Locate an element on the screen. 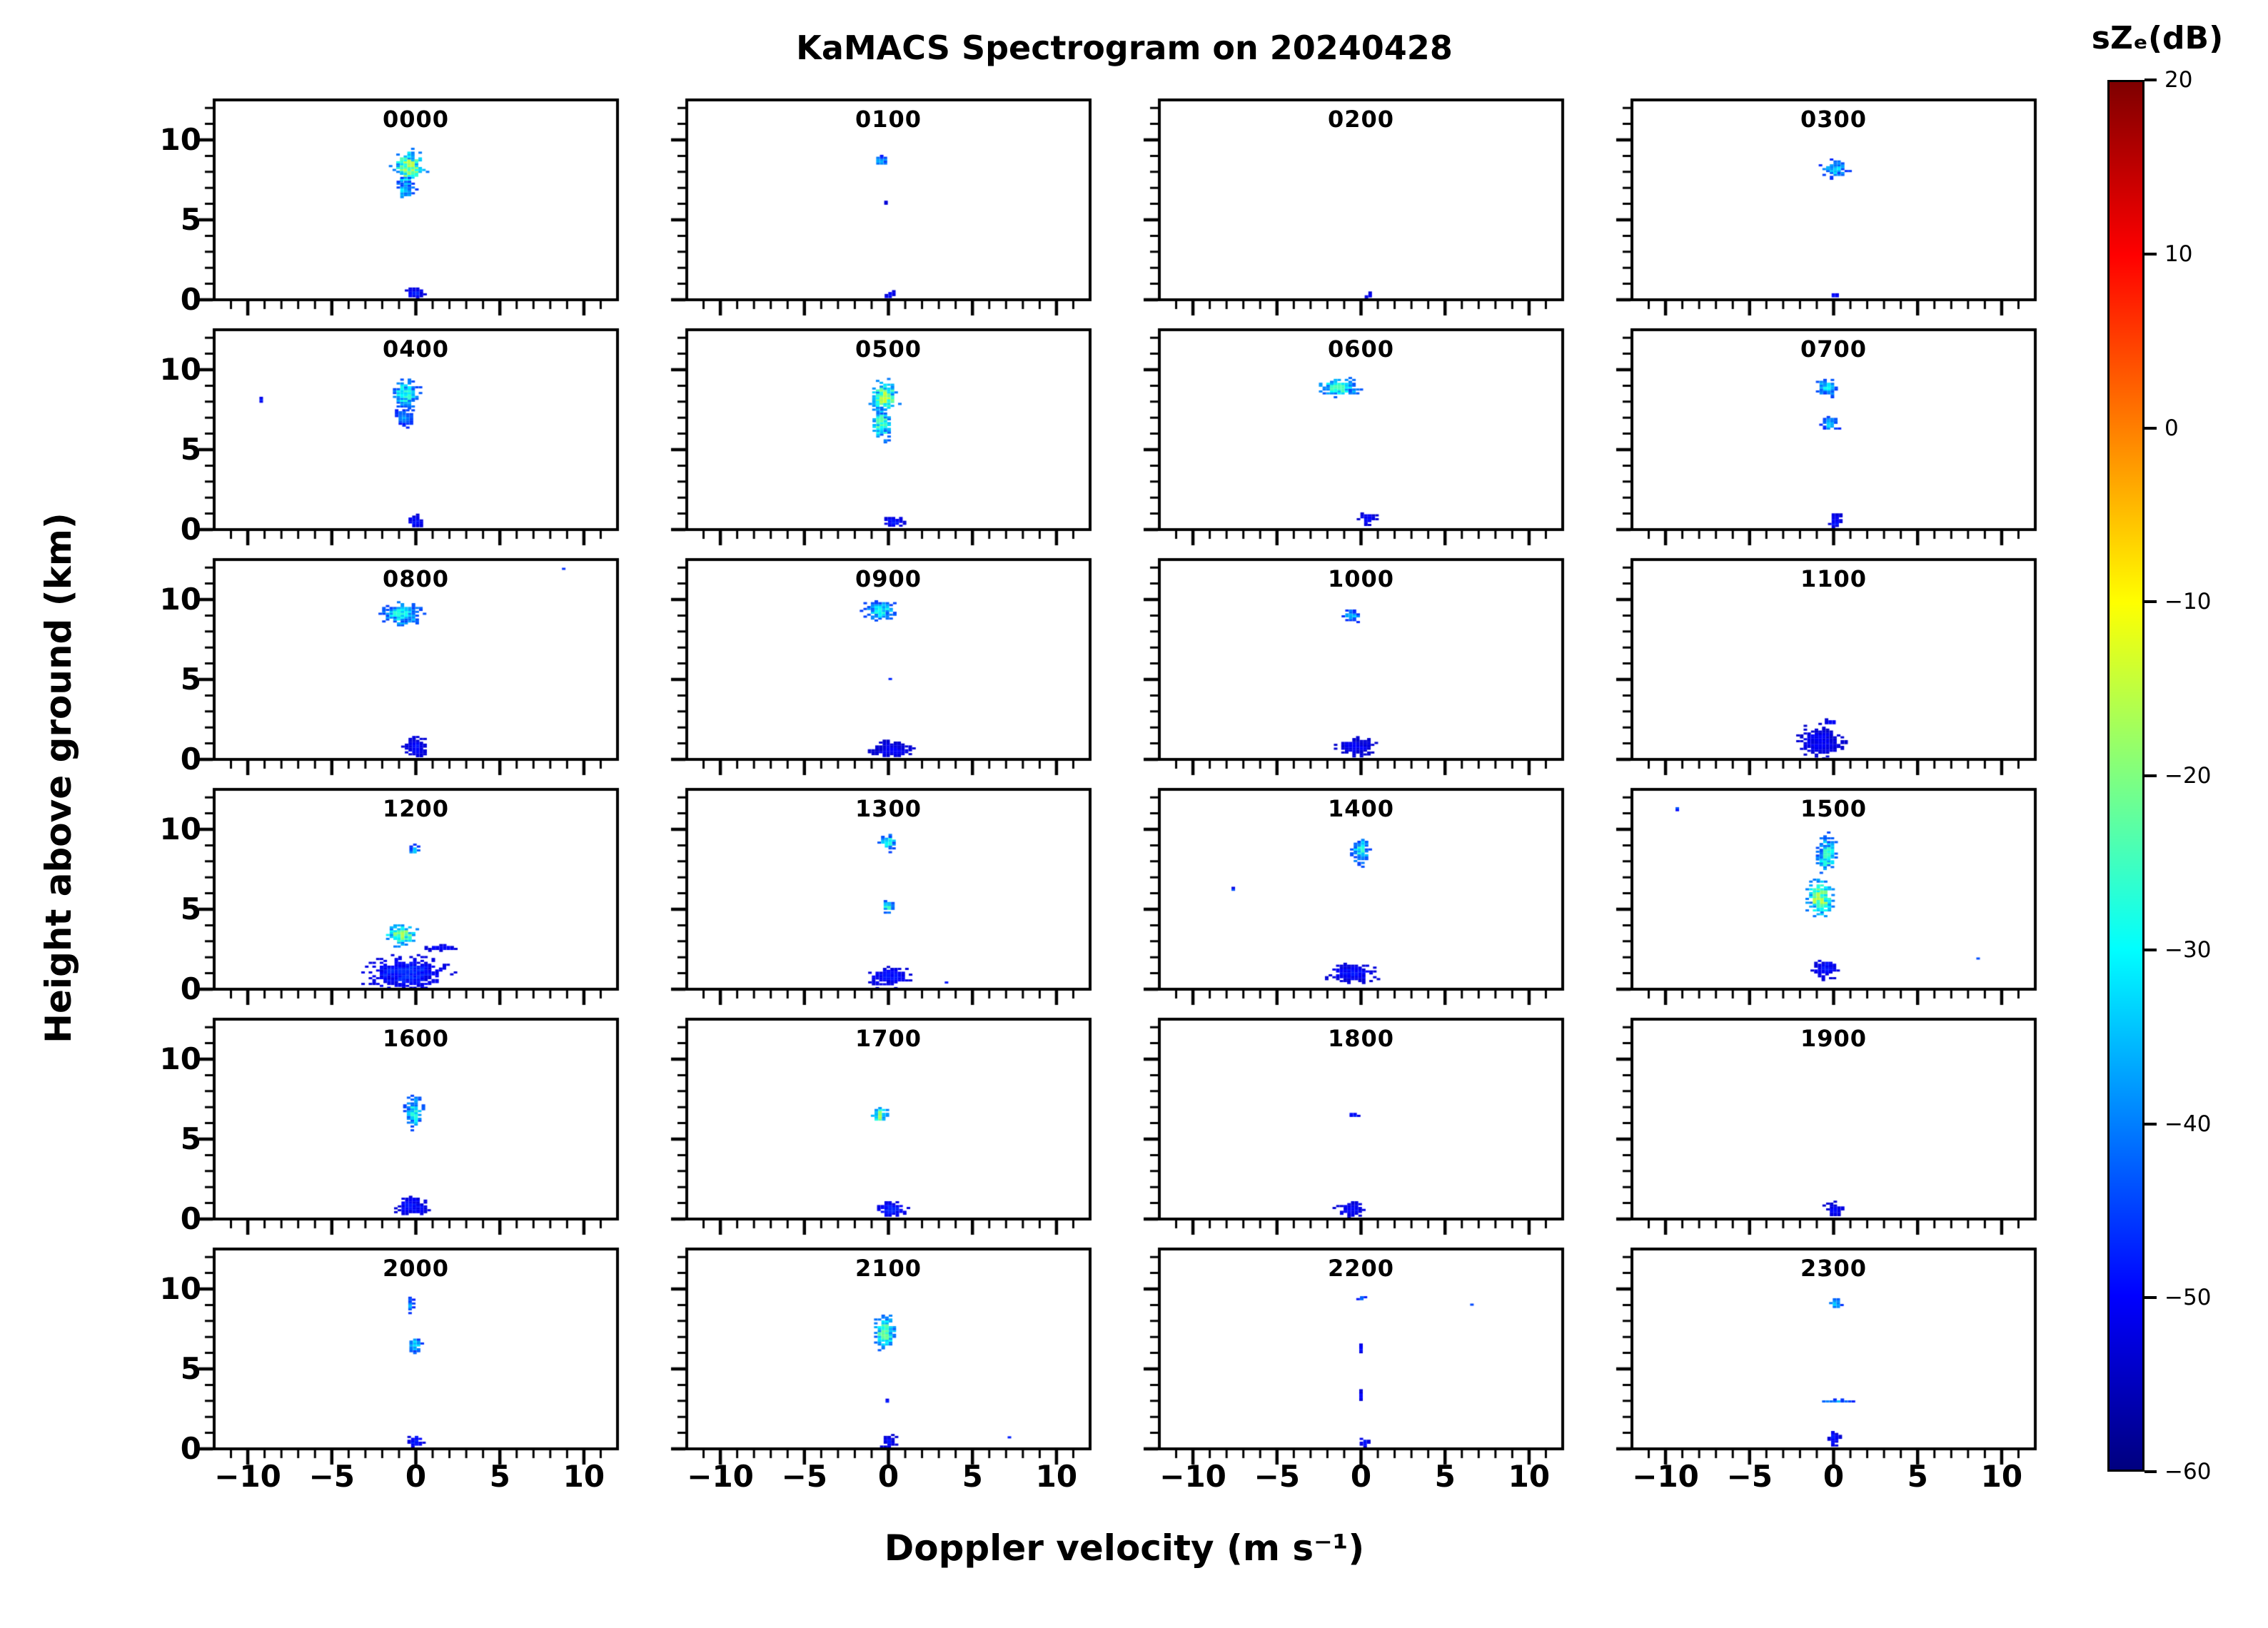 This screenshot has height=1628, width=2268. panel-time-label: 0800 is located at coordinates (416, 578).